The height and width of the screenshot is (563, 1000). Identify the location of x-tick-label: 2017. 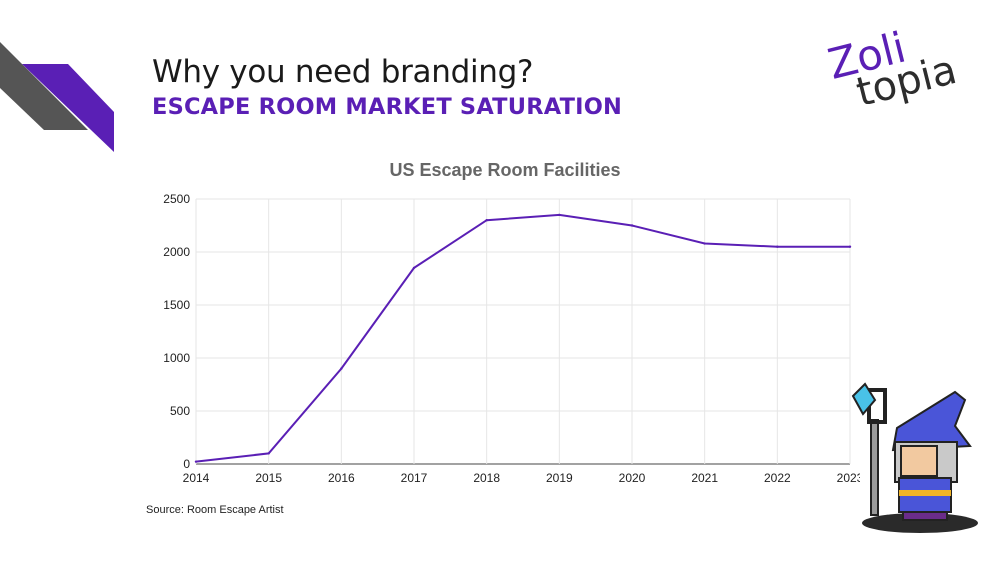
(414, 478).